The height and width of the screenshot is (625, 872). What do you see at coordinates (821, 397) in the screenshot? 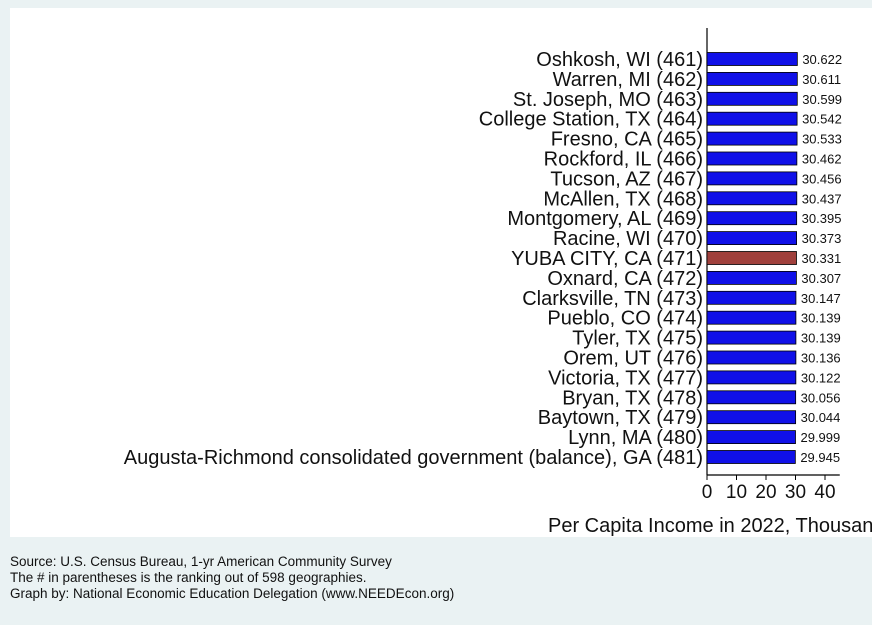
I see `value-label: 30.056` at bounding box center [821, 397].